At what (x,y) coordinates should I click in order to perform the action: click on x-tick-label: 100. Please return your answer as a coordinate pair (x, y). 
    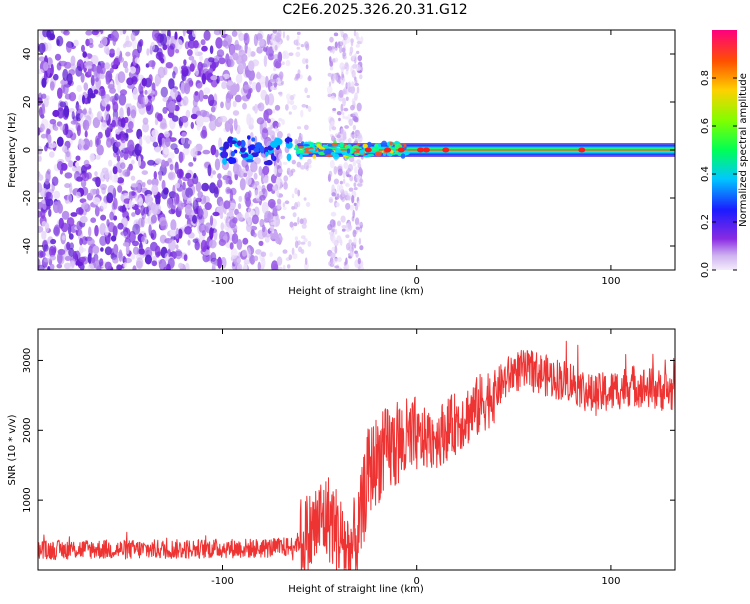
    Looking at the image, I should click on (610, 581).